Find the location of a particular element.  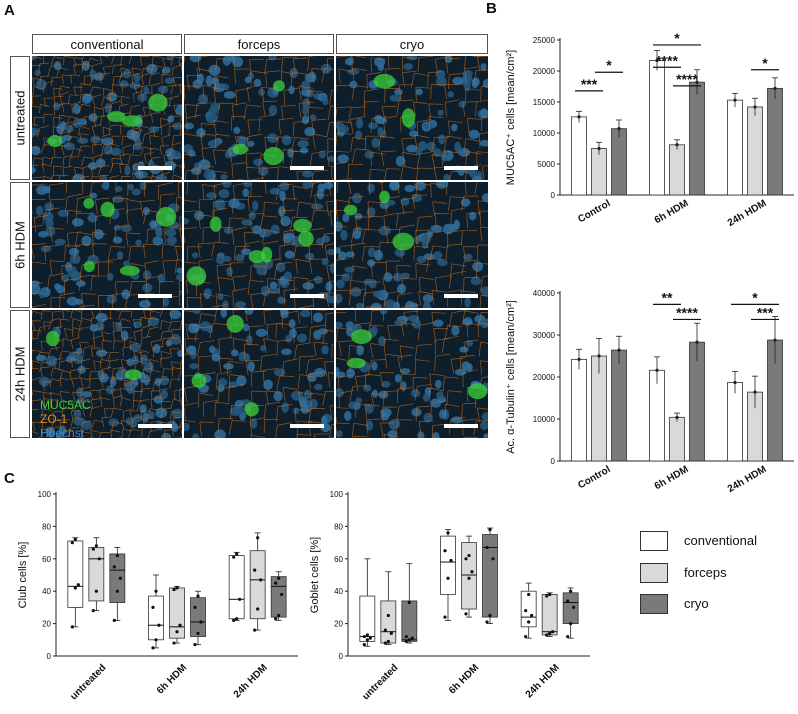

legend-swatch-cryo is located at coordinates (654, 604).